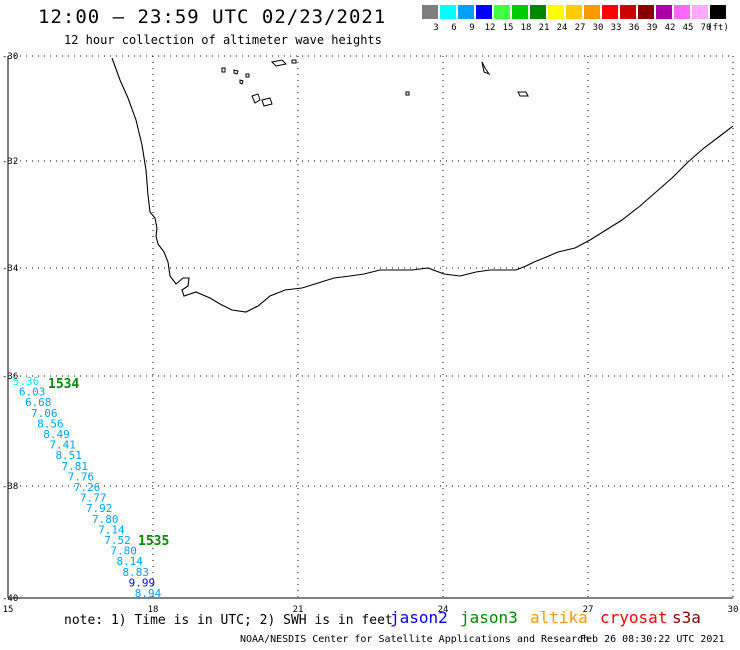 The width and height of the screenshot is (740, 650). Describe the element at coordinates (562, 28) in the screenshot. I see `legend-label: 24` at that location.